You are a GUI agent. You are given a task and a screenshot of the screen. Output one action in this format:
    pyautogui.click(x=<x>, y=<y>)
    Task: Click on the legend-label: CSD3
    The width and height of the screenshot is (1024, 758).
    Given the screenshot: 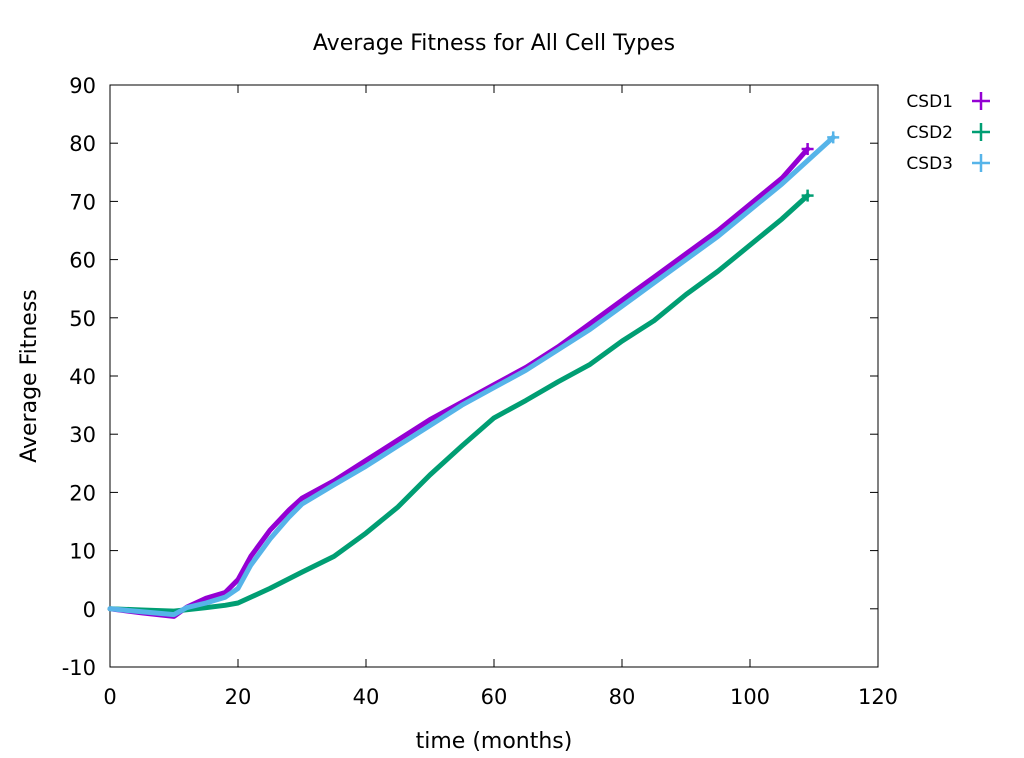 What is the action you would take?
    pyautogui.click(x=929, y=164)
    